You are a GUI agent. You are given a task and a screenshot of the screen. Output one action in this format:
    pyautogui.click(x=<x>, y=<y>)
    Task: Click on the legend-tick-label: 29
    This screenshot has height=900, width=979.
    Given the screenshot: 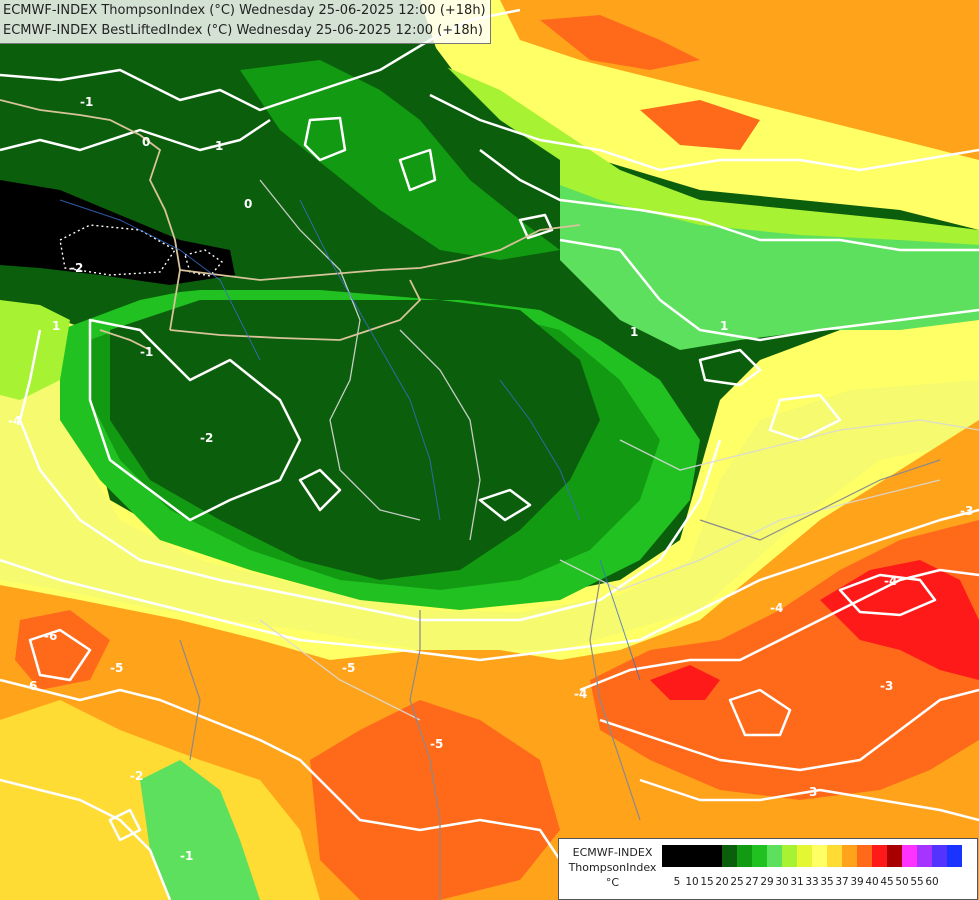 What is the action you would take?
    pyautogui.click(x=767, y=882)
    